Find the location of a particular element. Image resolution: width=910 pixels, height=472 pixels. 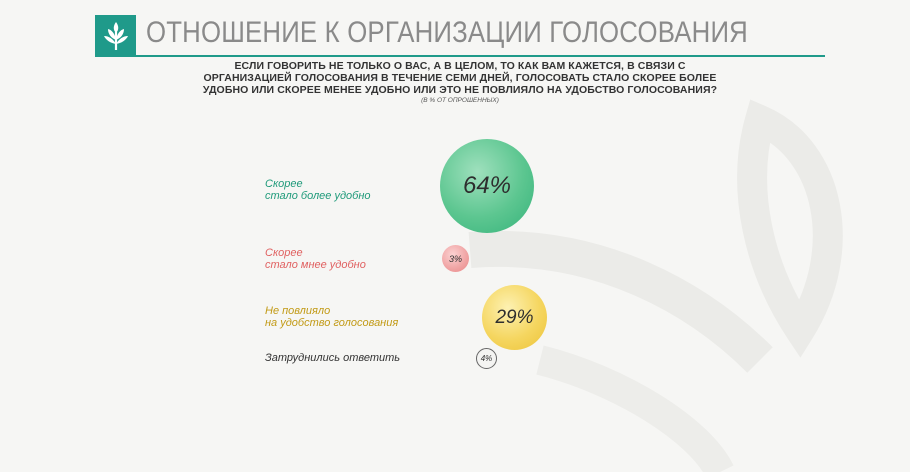

value-bubble: 29% is located at coordinates (514, 317).